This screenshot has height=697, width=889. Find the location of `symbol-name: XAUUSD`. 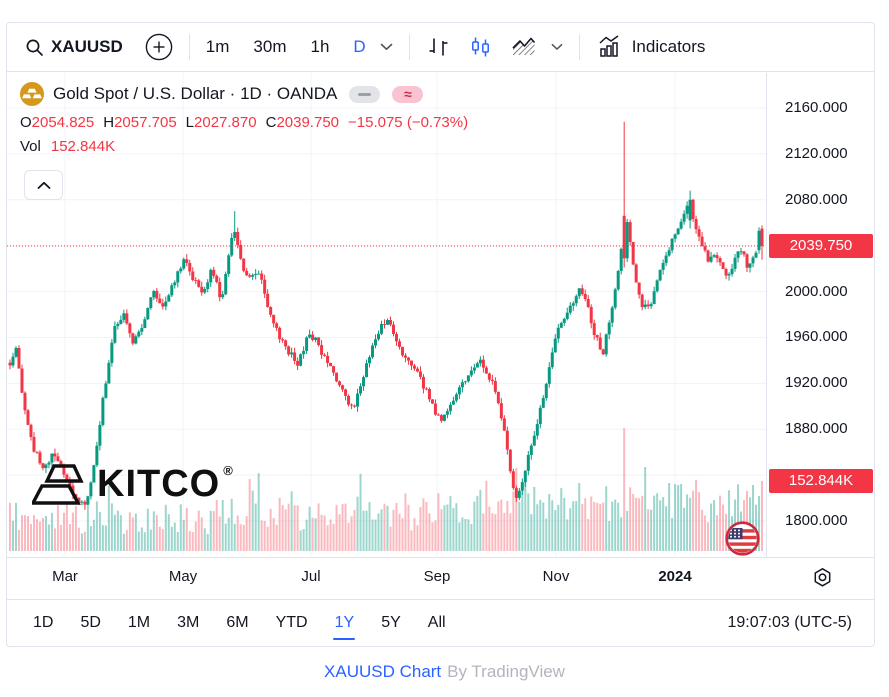

symbol-name: XAUUSD is located at coordinates (87, 46).